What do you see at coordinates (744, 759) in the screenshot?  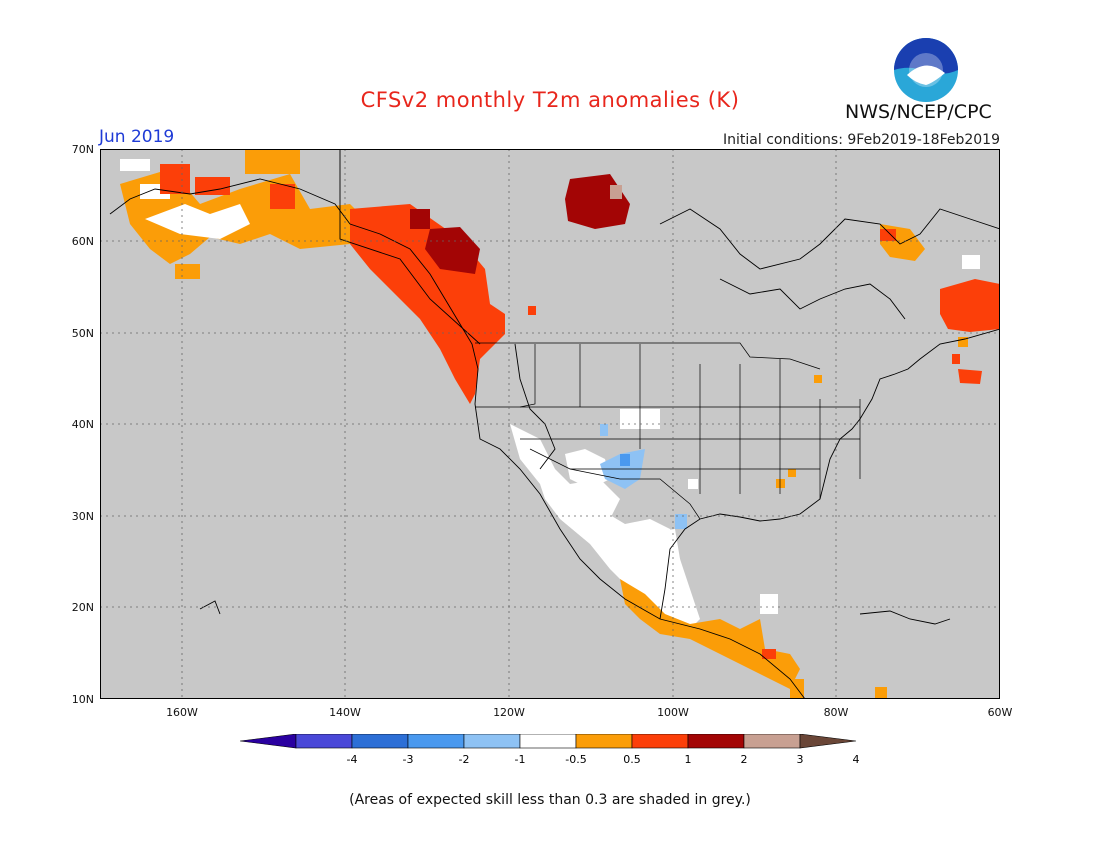 I see `colorbar-tick-label: 2` at bounding box center [744, 759].